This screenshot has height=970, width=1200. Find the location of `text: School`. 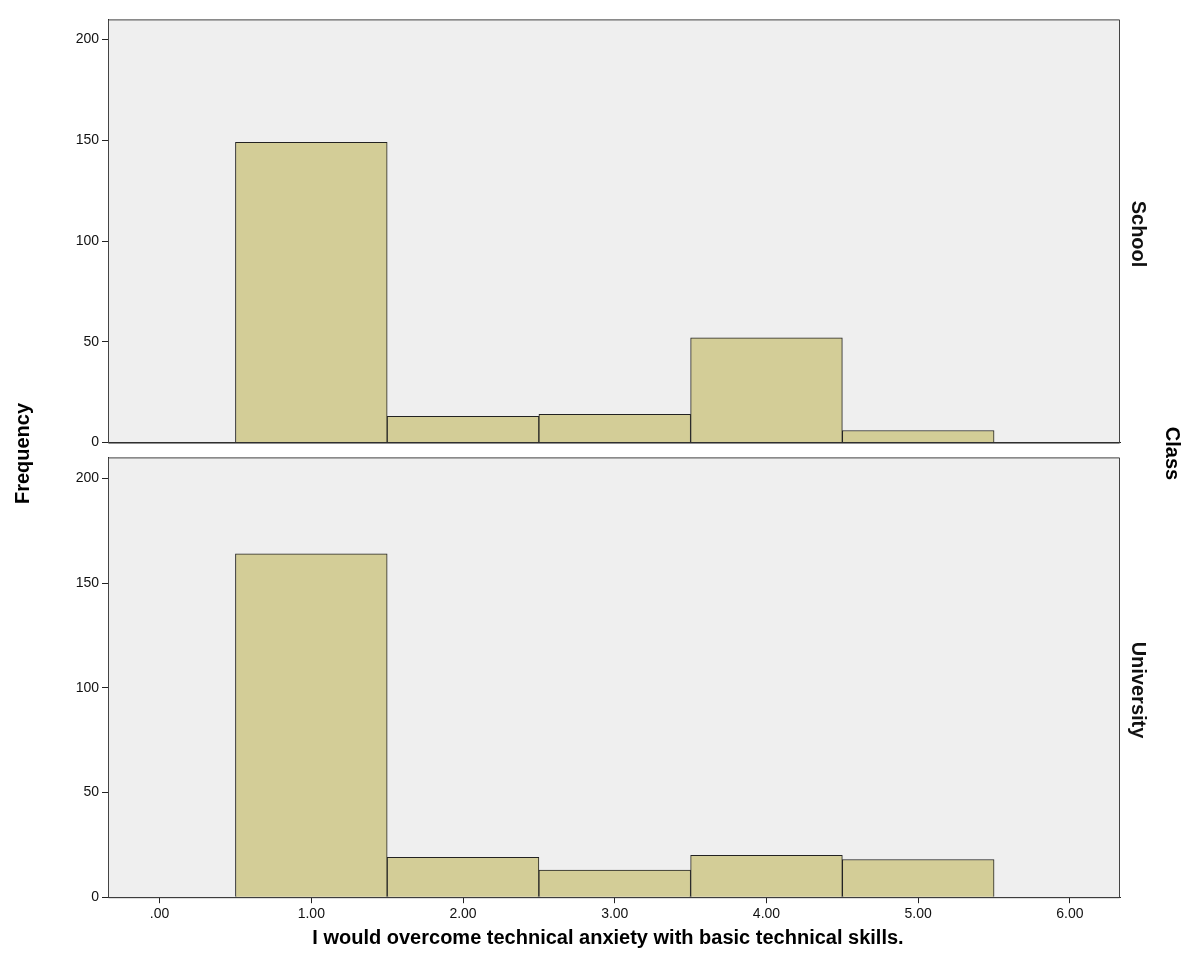

text: School is located at coordinates (1139, 234).